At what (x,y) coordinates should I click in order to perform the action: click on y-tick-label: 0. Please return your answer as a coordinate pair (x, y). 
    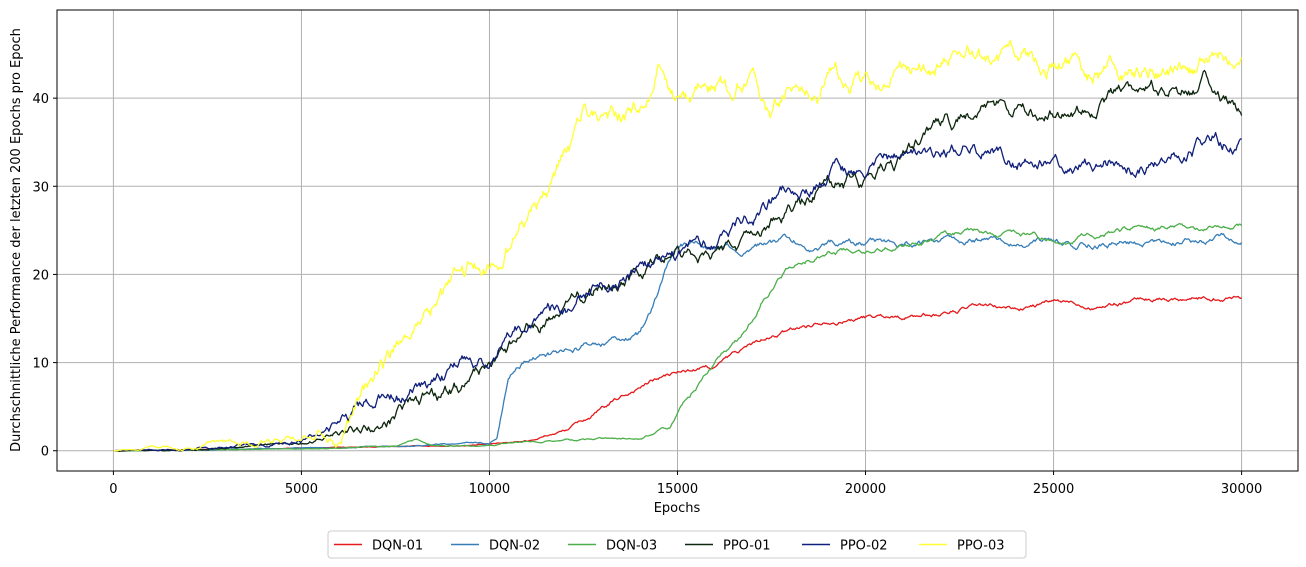
    Looking at the image, I should click on (45, 452).